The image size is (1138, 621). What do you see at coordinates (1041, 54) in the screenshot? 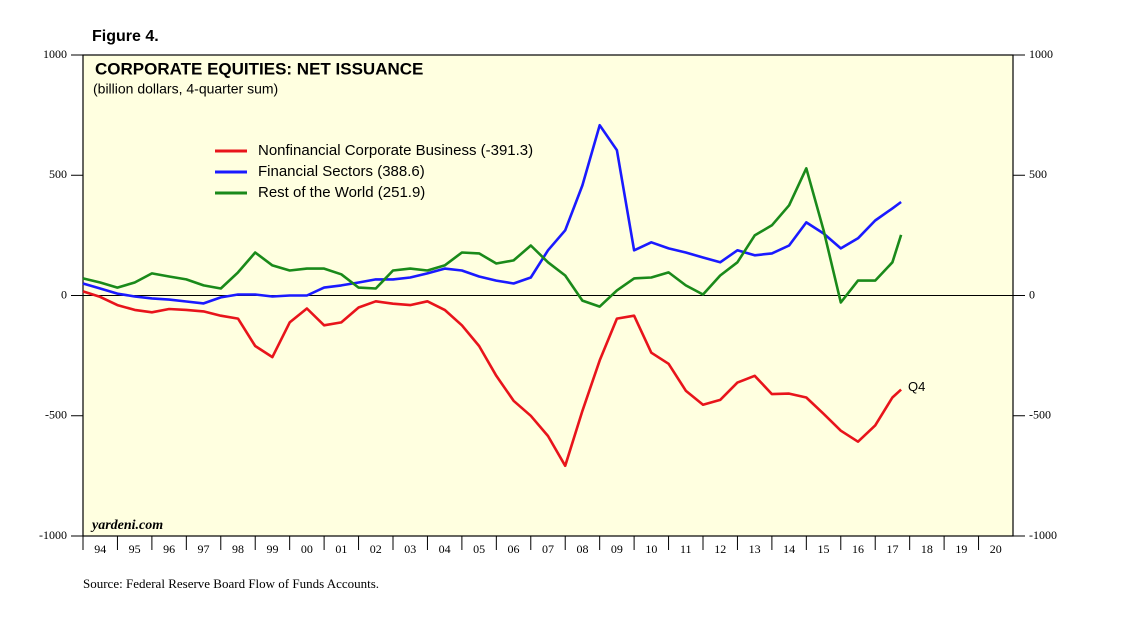
I see `y2-tick-label: 1000` at bounding box center [1041, 54].